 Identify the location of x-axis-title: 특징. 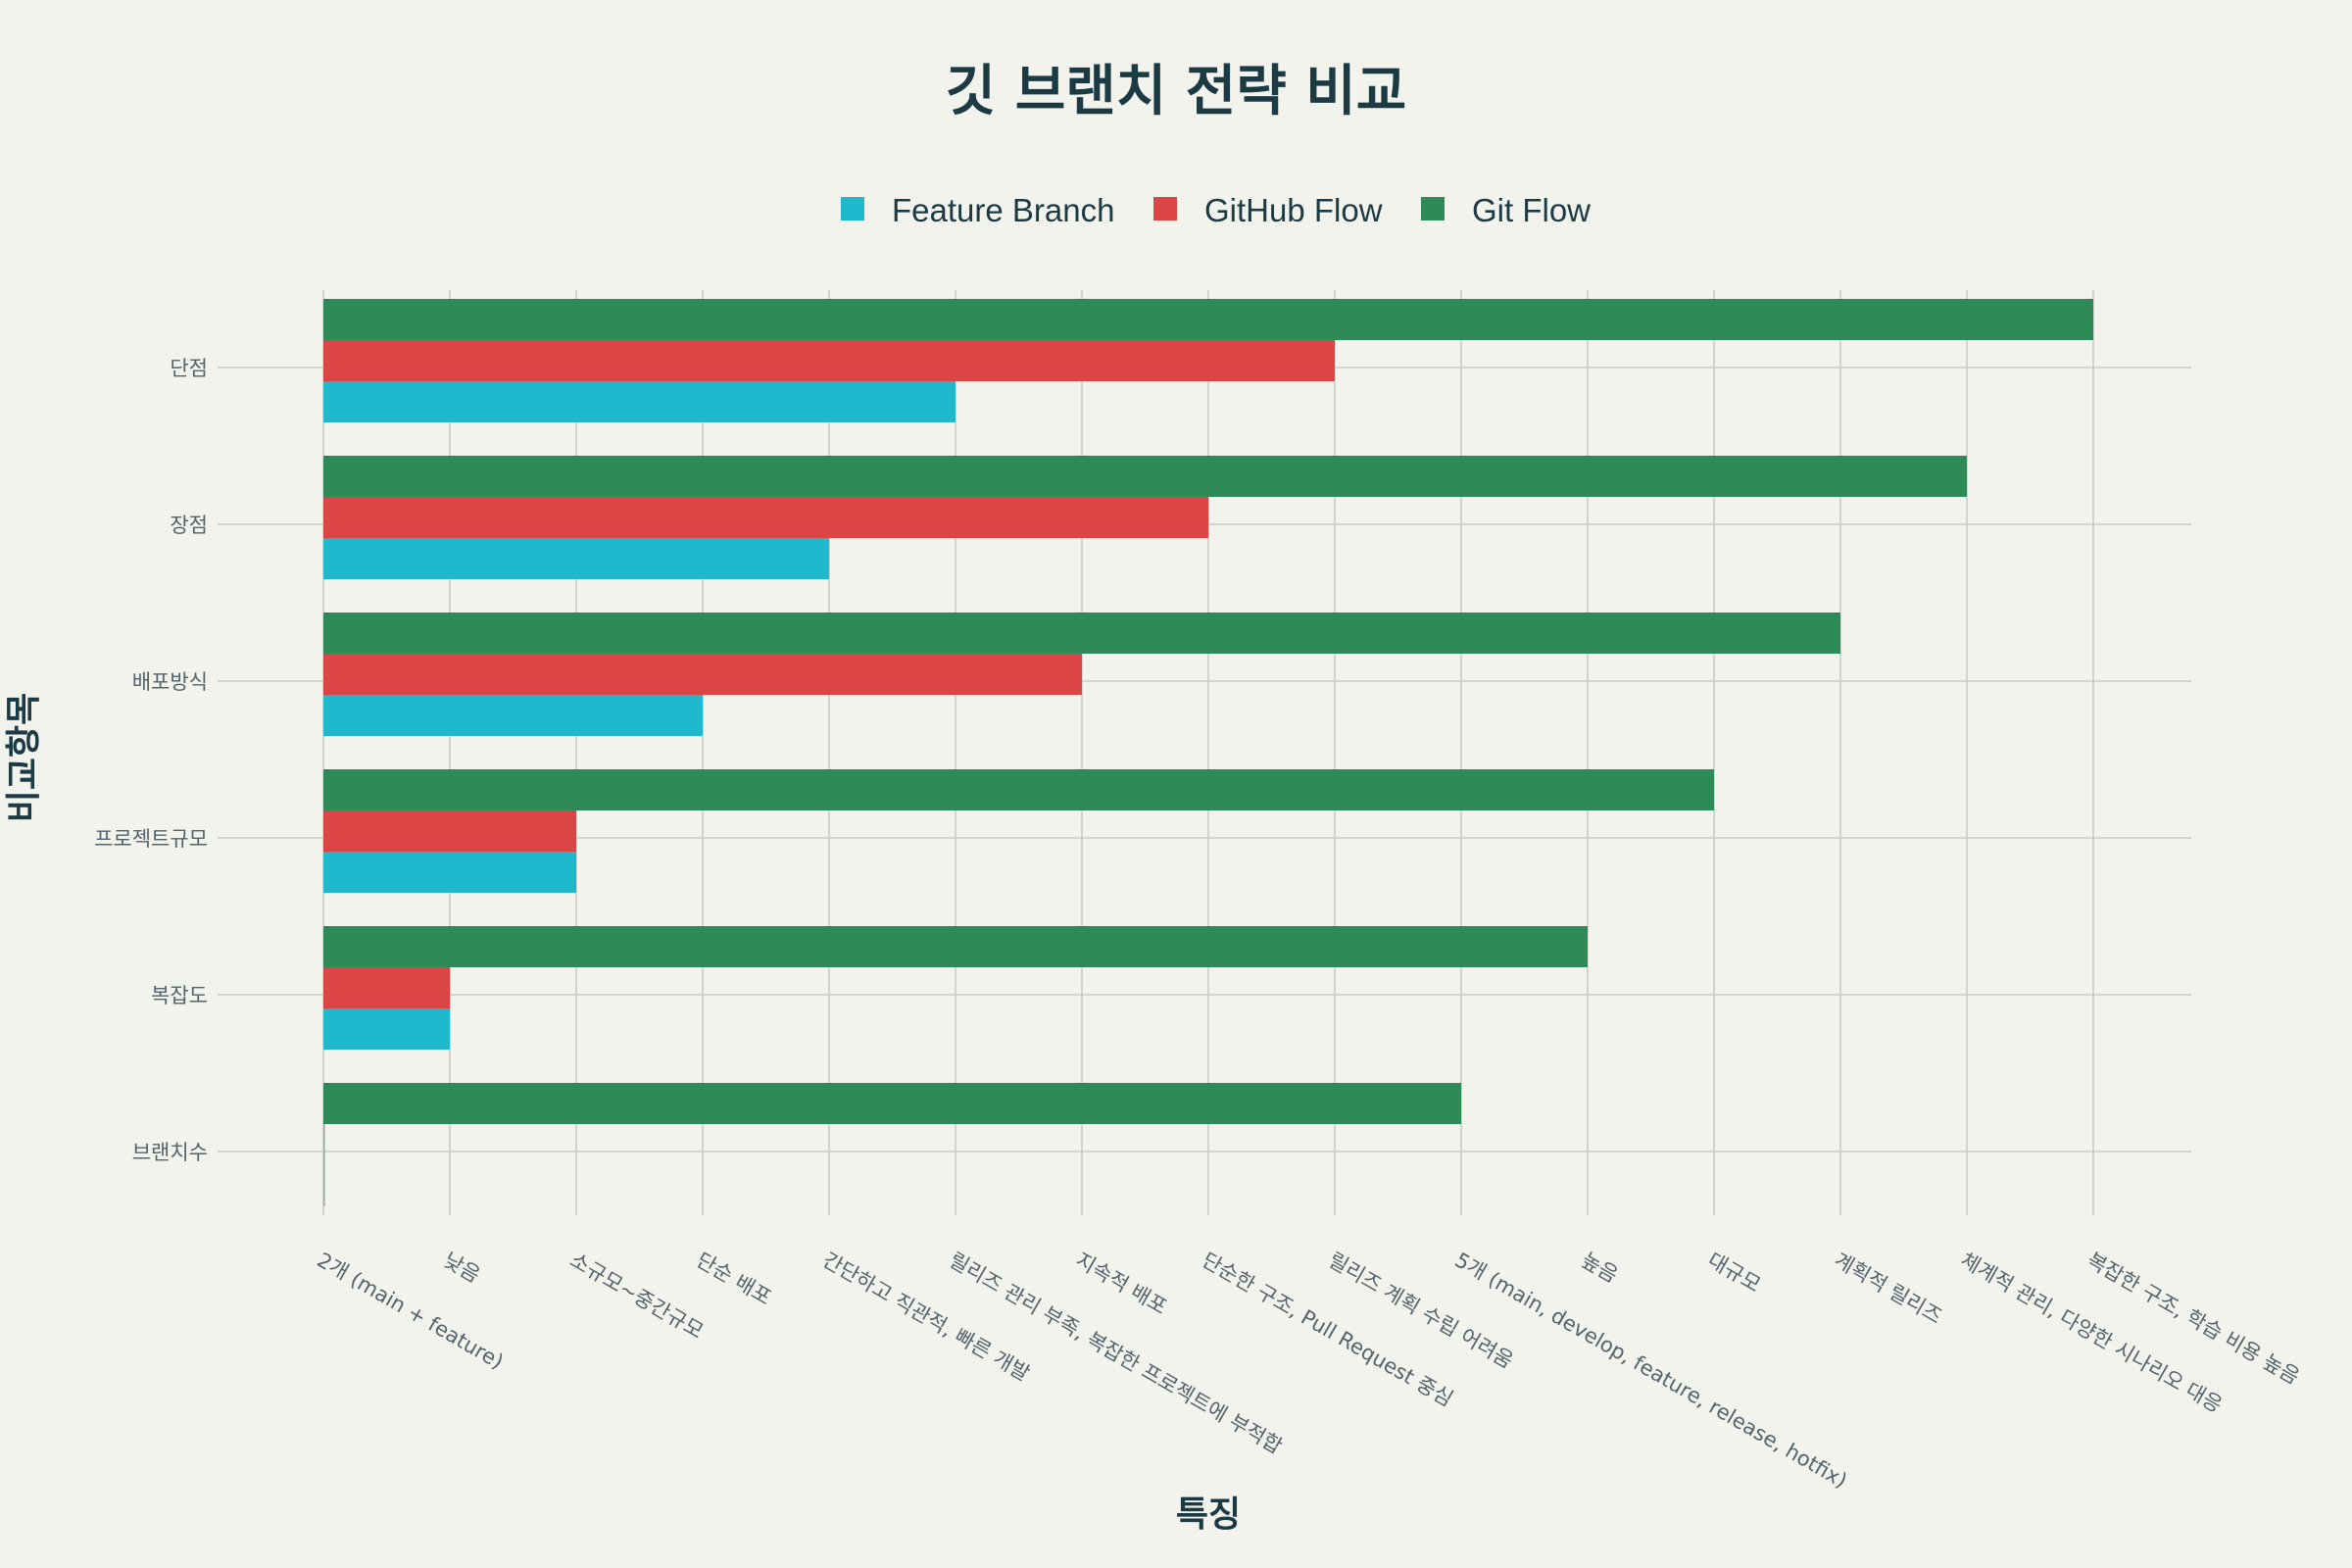
(1208, 1514).